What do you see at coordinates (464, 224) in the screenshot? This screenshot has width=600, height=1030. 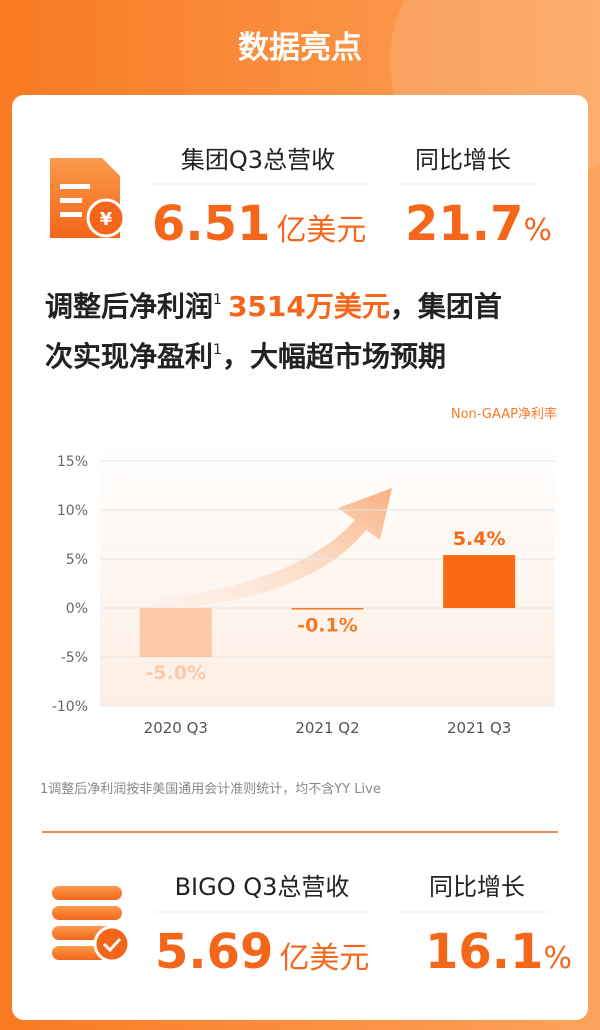 I see `number: 21.7` at bounding box center [464, 224].